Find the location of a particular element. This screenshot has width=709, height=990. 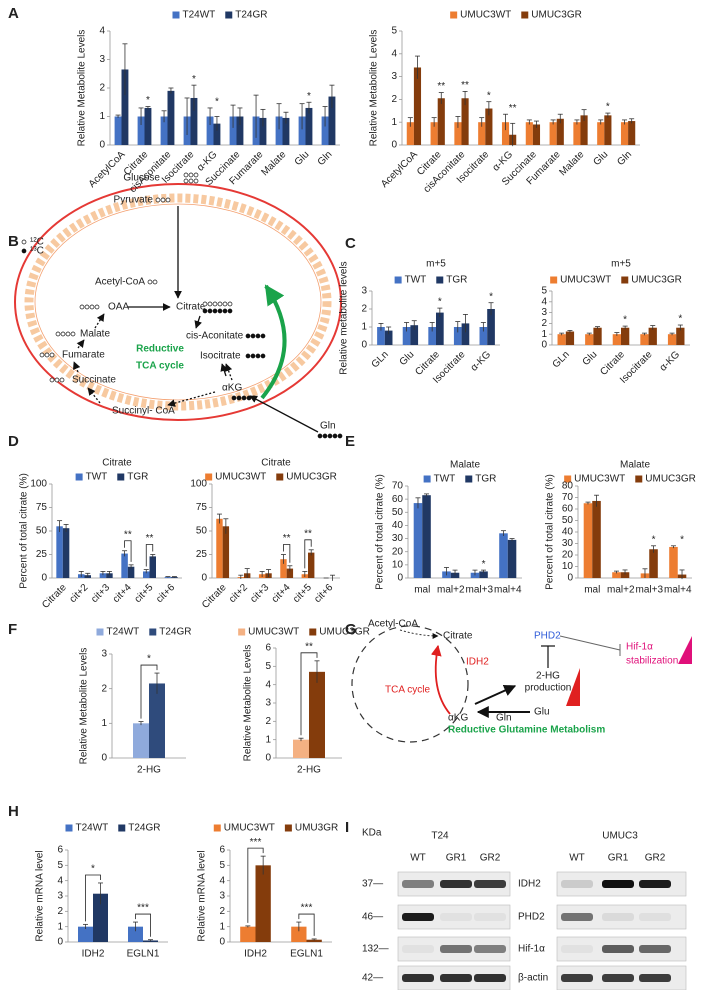

legend-label: UMUC3GR is located at coordinates (344, 632).